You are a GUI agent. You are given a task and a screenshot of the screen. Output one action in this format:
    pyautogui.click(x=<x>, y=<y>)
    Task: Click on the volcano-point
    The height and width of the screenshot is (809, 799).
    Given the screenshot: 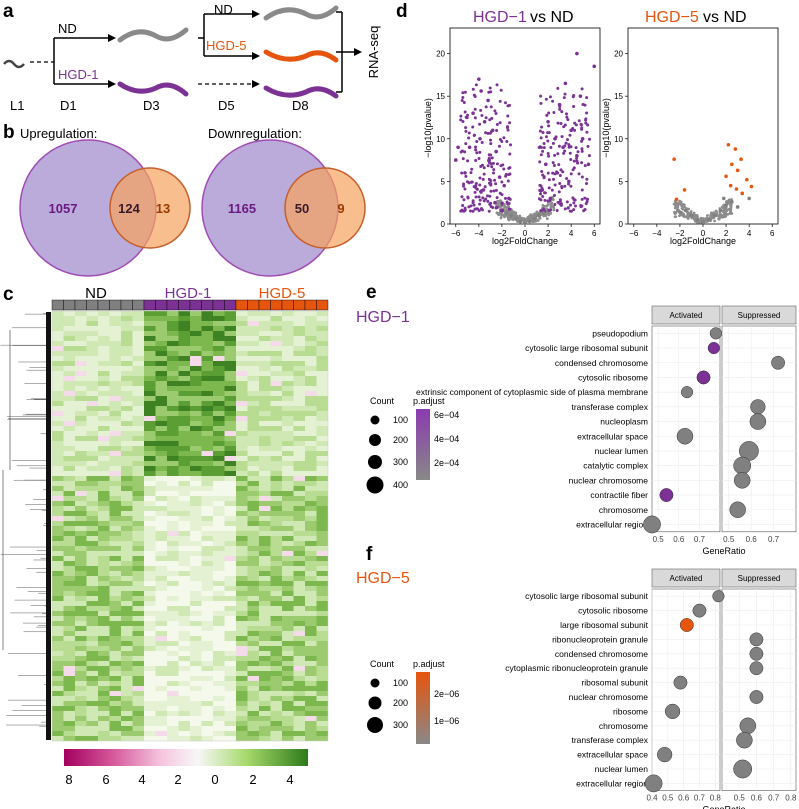 What is the action you would take?
    pyautogui.click(x=674, y=159)
    